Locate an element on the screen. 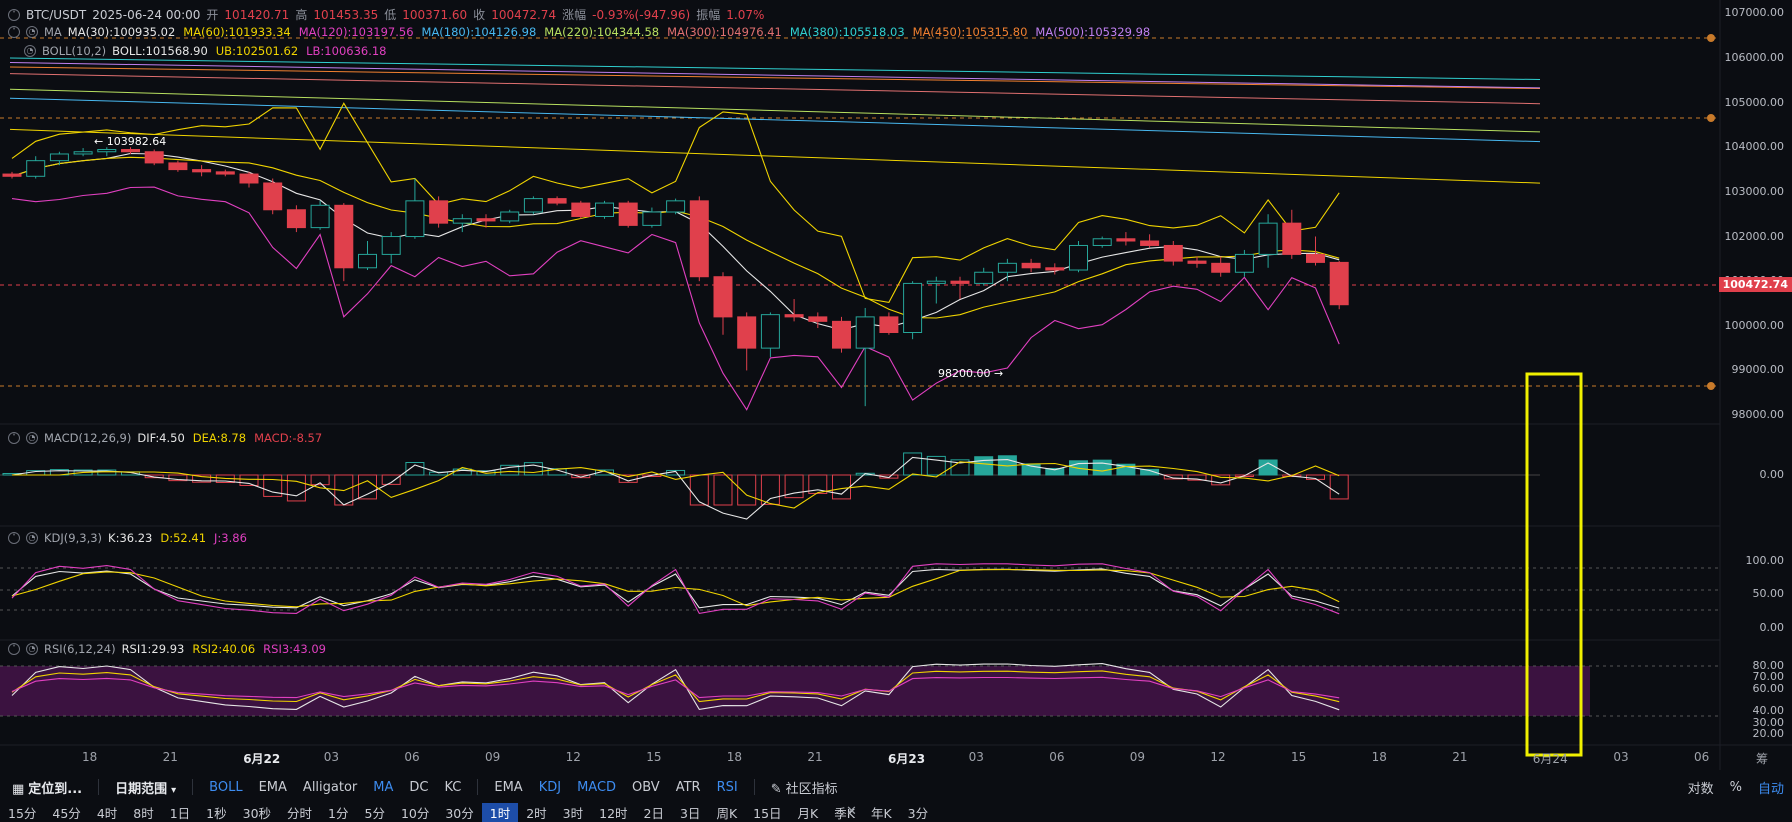 This screenshot has height=822, width=1792. ma-legend-item: MA(60):101933.34 is located at coordinates (237, 32).